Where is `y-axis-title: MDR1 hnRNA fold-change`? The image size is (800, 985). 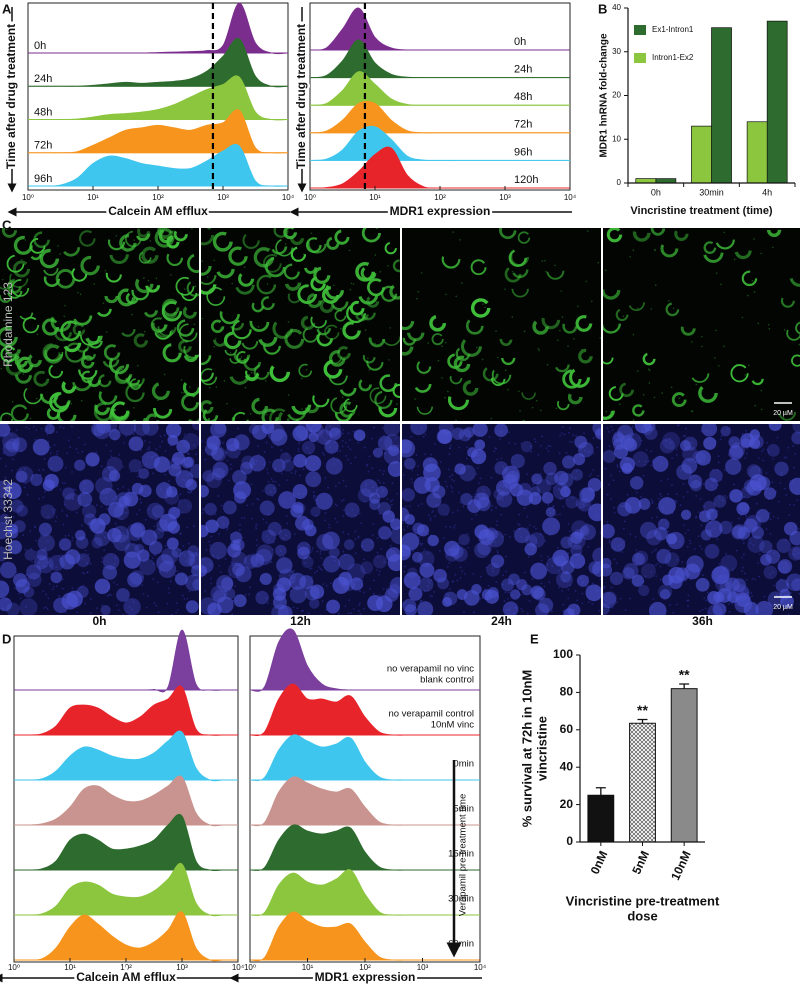
y-axis-title: MDR1 hnRNA fold-change is located at coordinates (604, 95).